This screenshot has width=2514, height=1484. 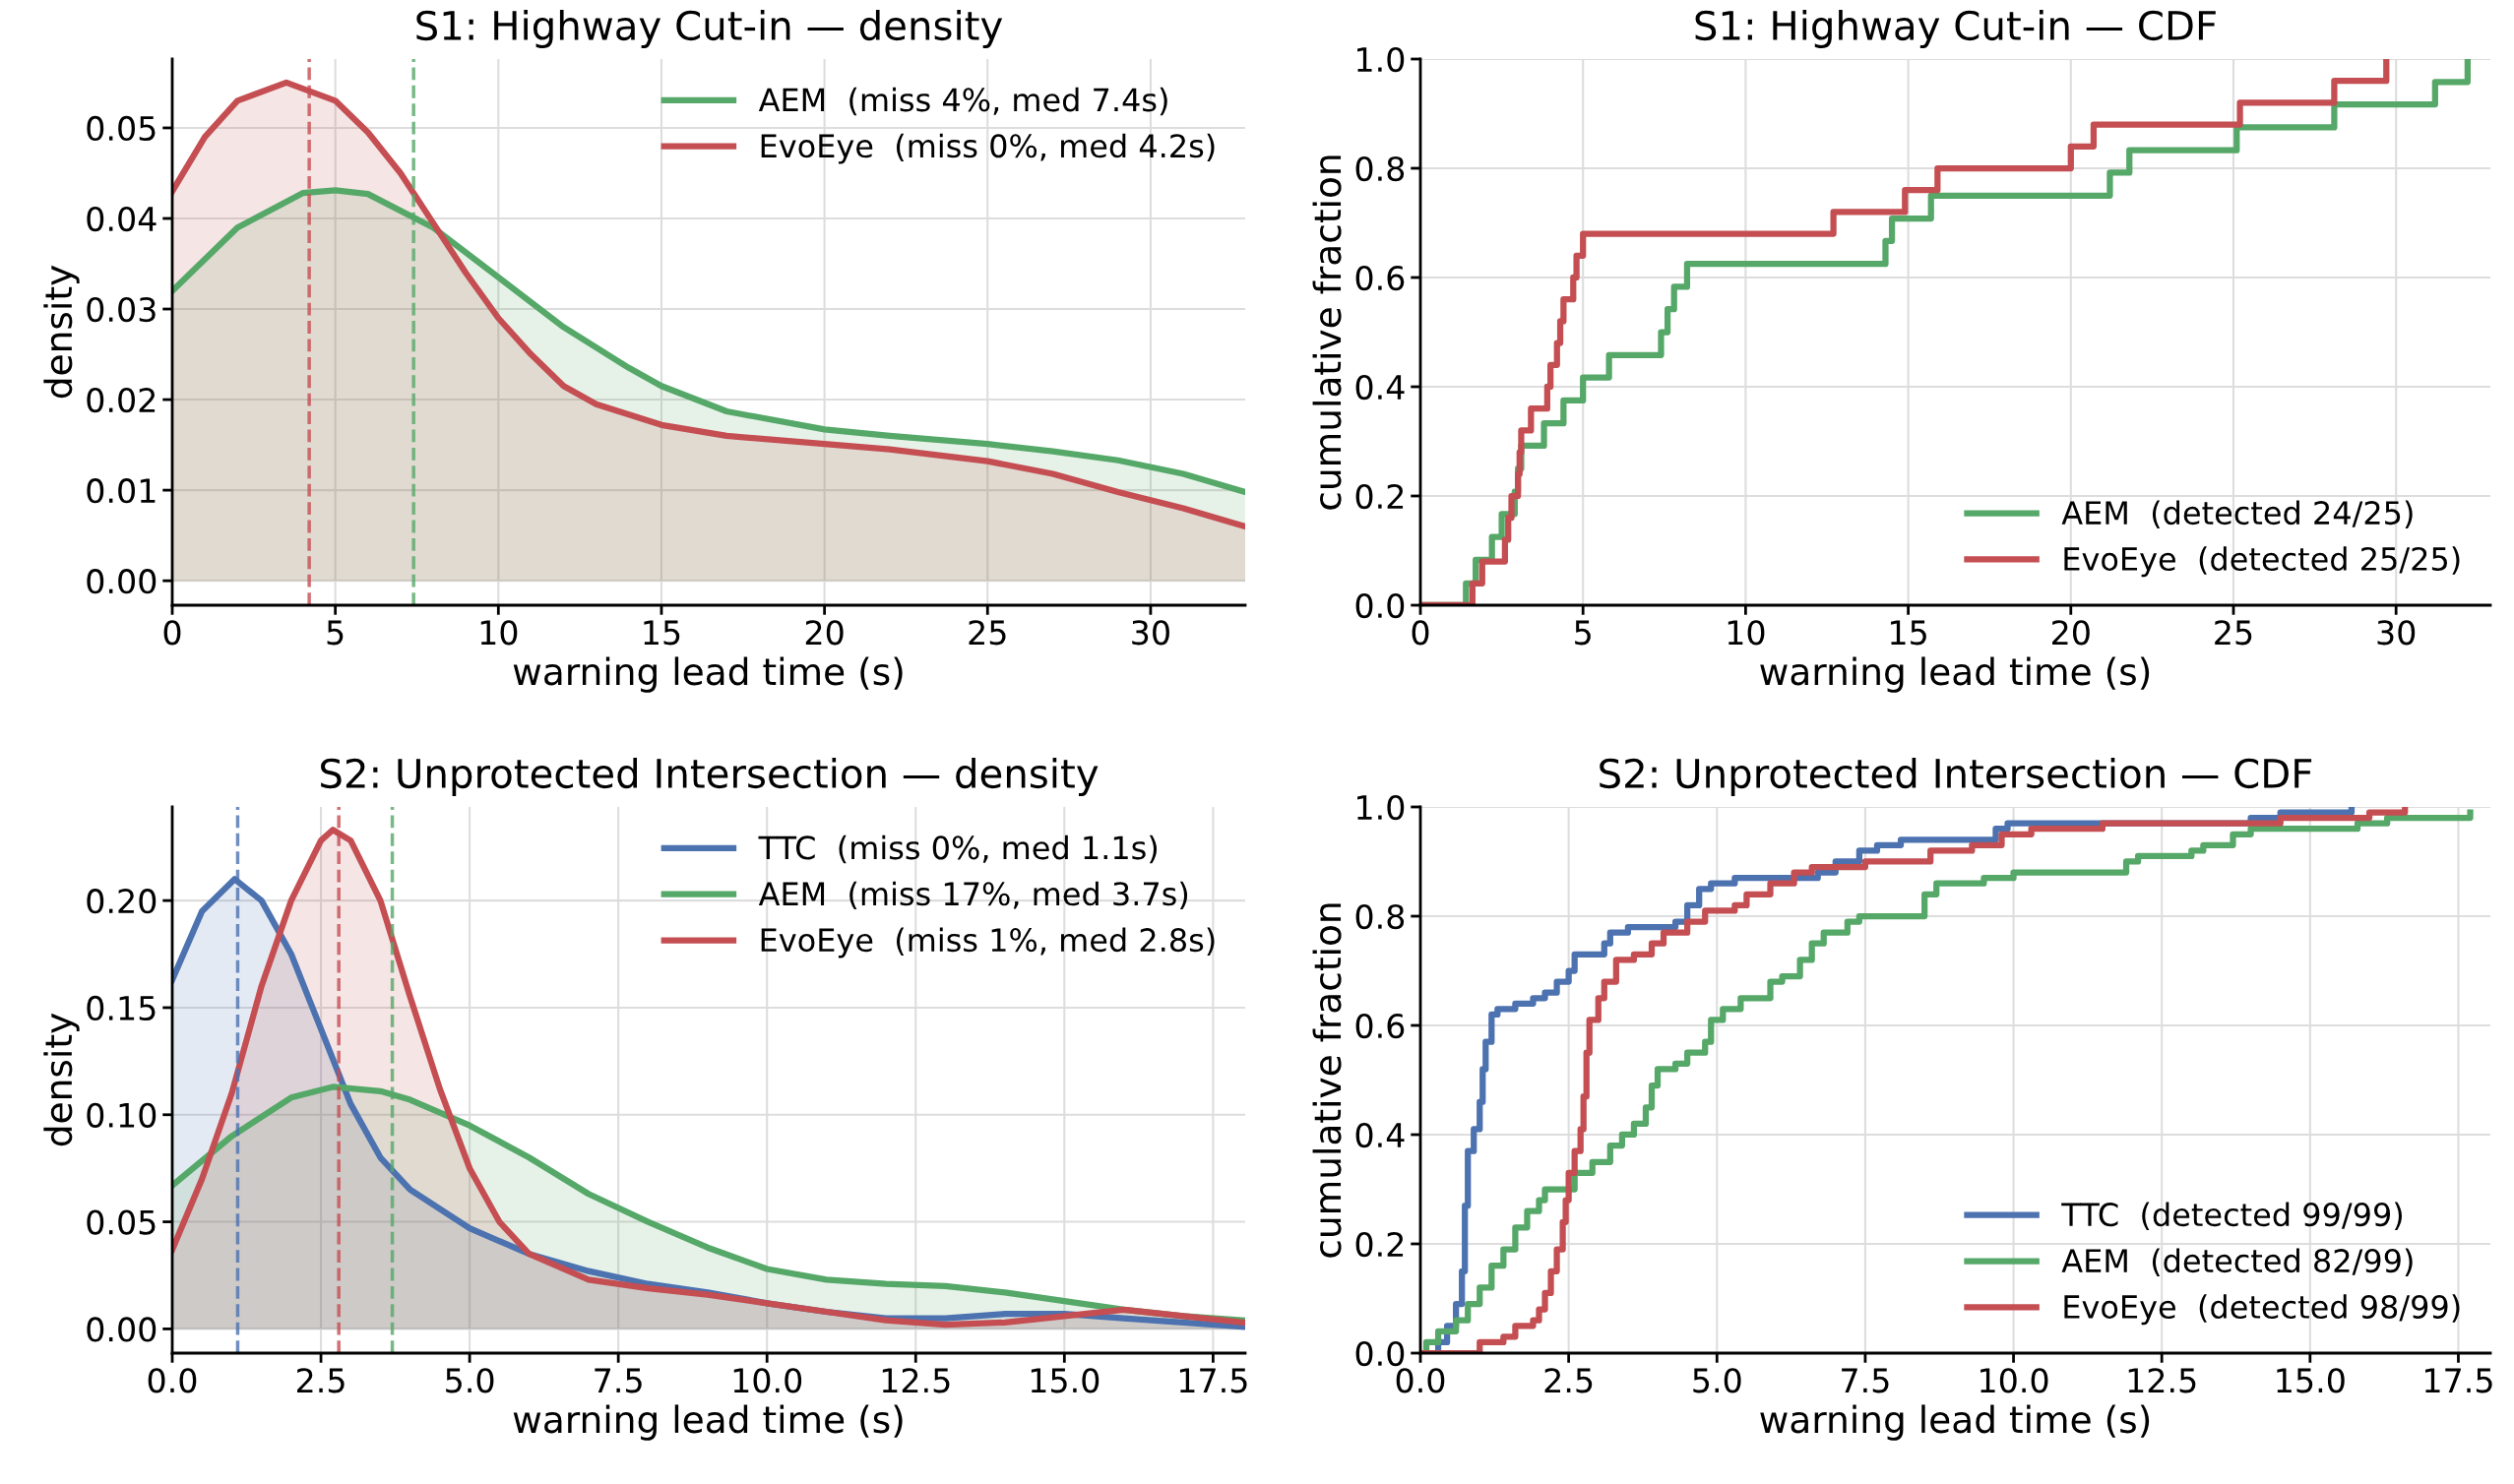 What do you see at coordinates (963, 102) in the screenshot?
I see `legend-label: AEM (miss 4%, med 7.4s)` at bounding box center [963, 102].